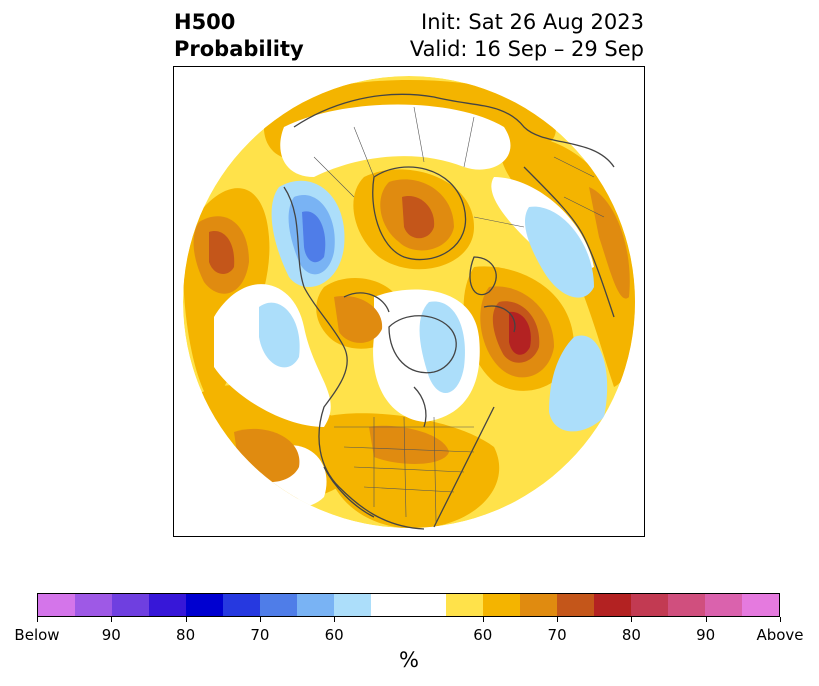 The height and width of the screenshot is (686, 819). What do you see at coordinates (358, 319) in the screenshot?
I see `above-core-mid` at bounding box center [358, 319].